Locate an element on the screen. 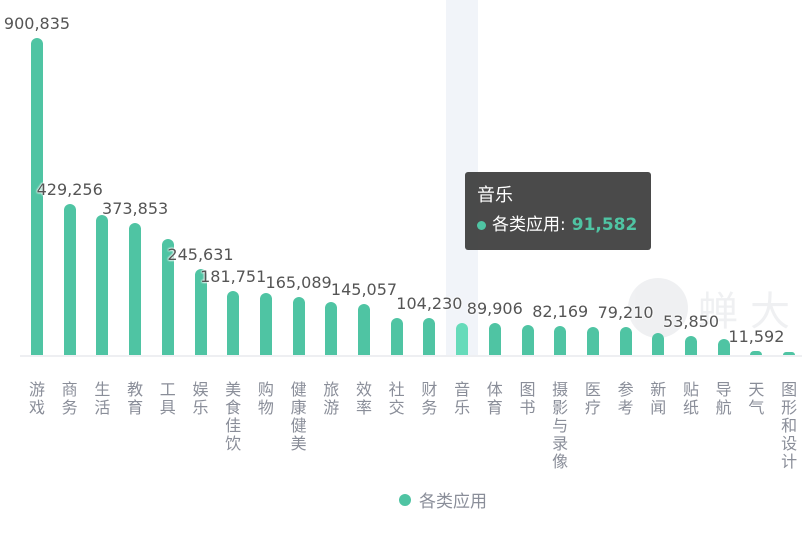 The width and height of the screenshot is (802, 534). x-axis-label: 导航 is located at coordinates (723, 398).